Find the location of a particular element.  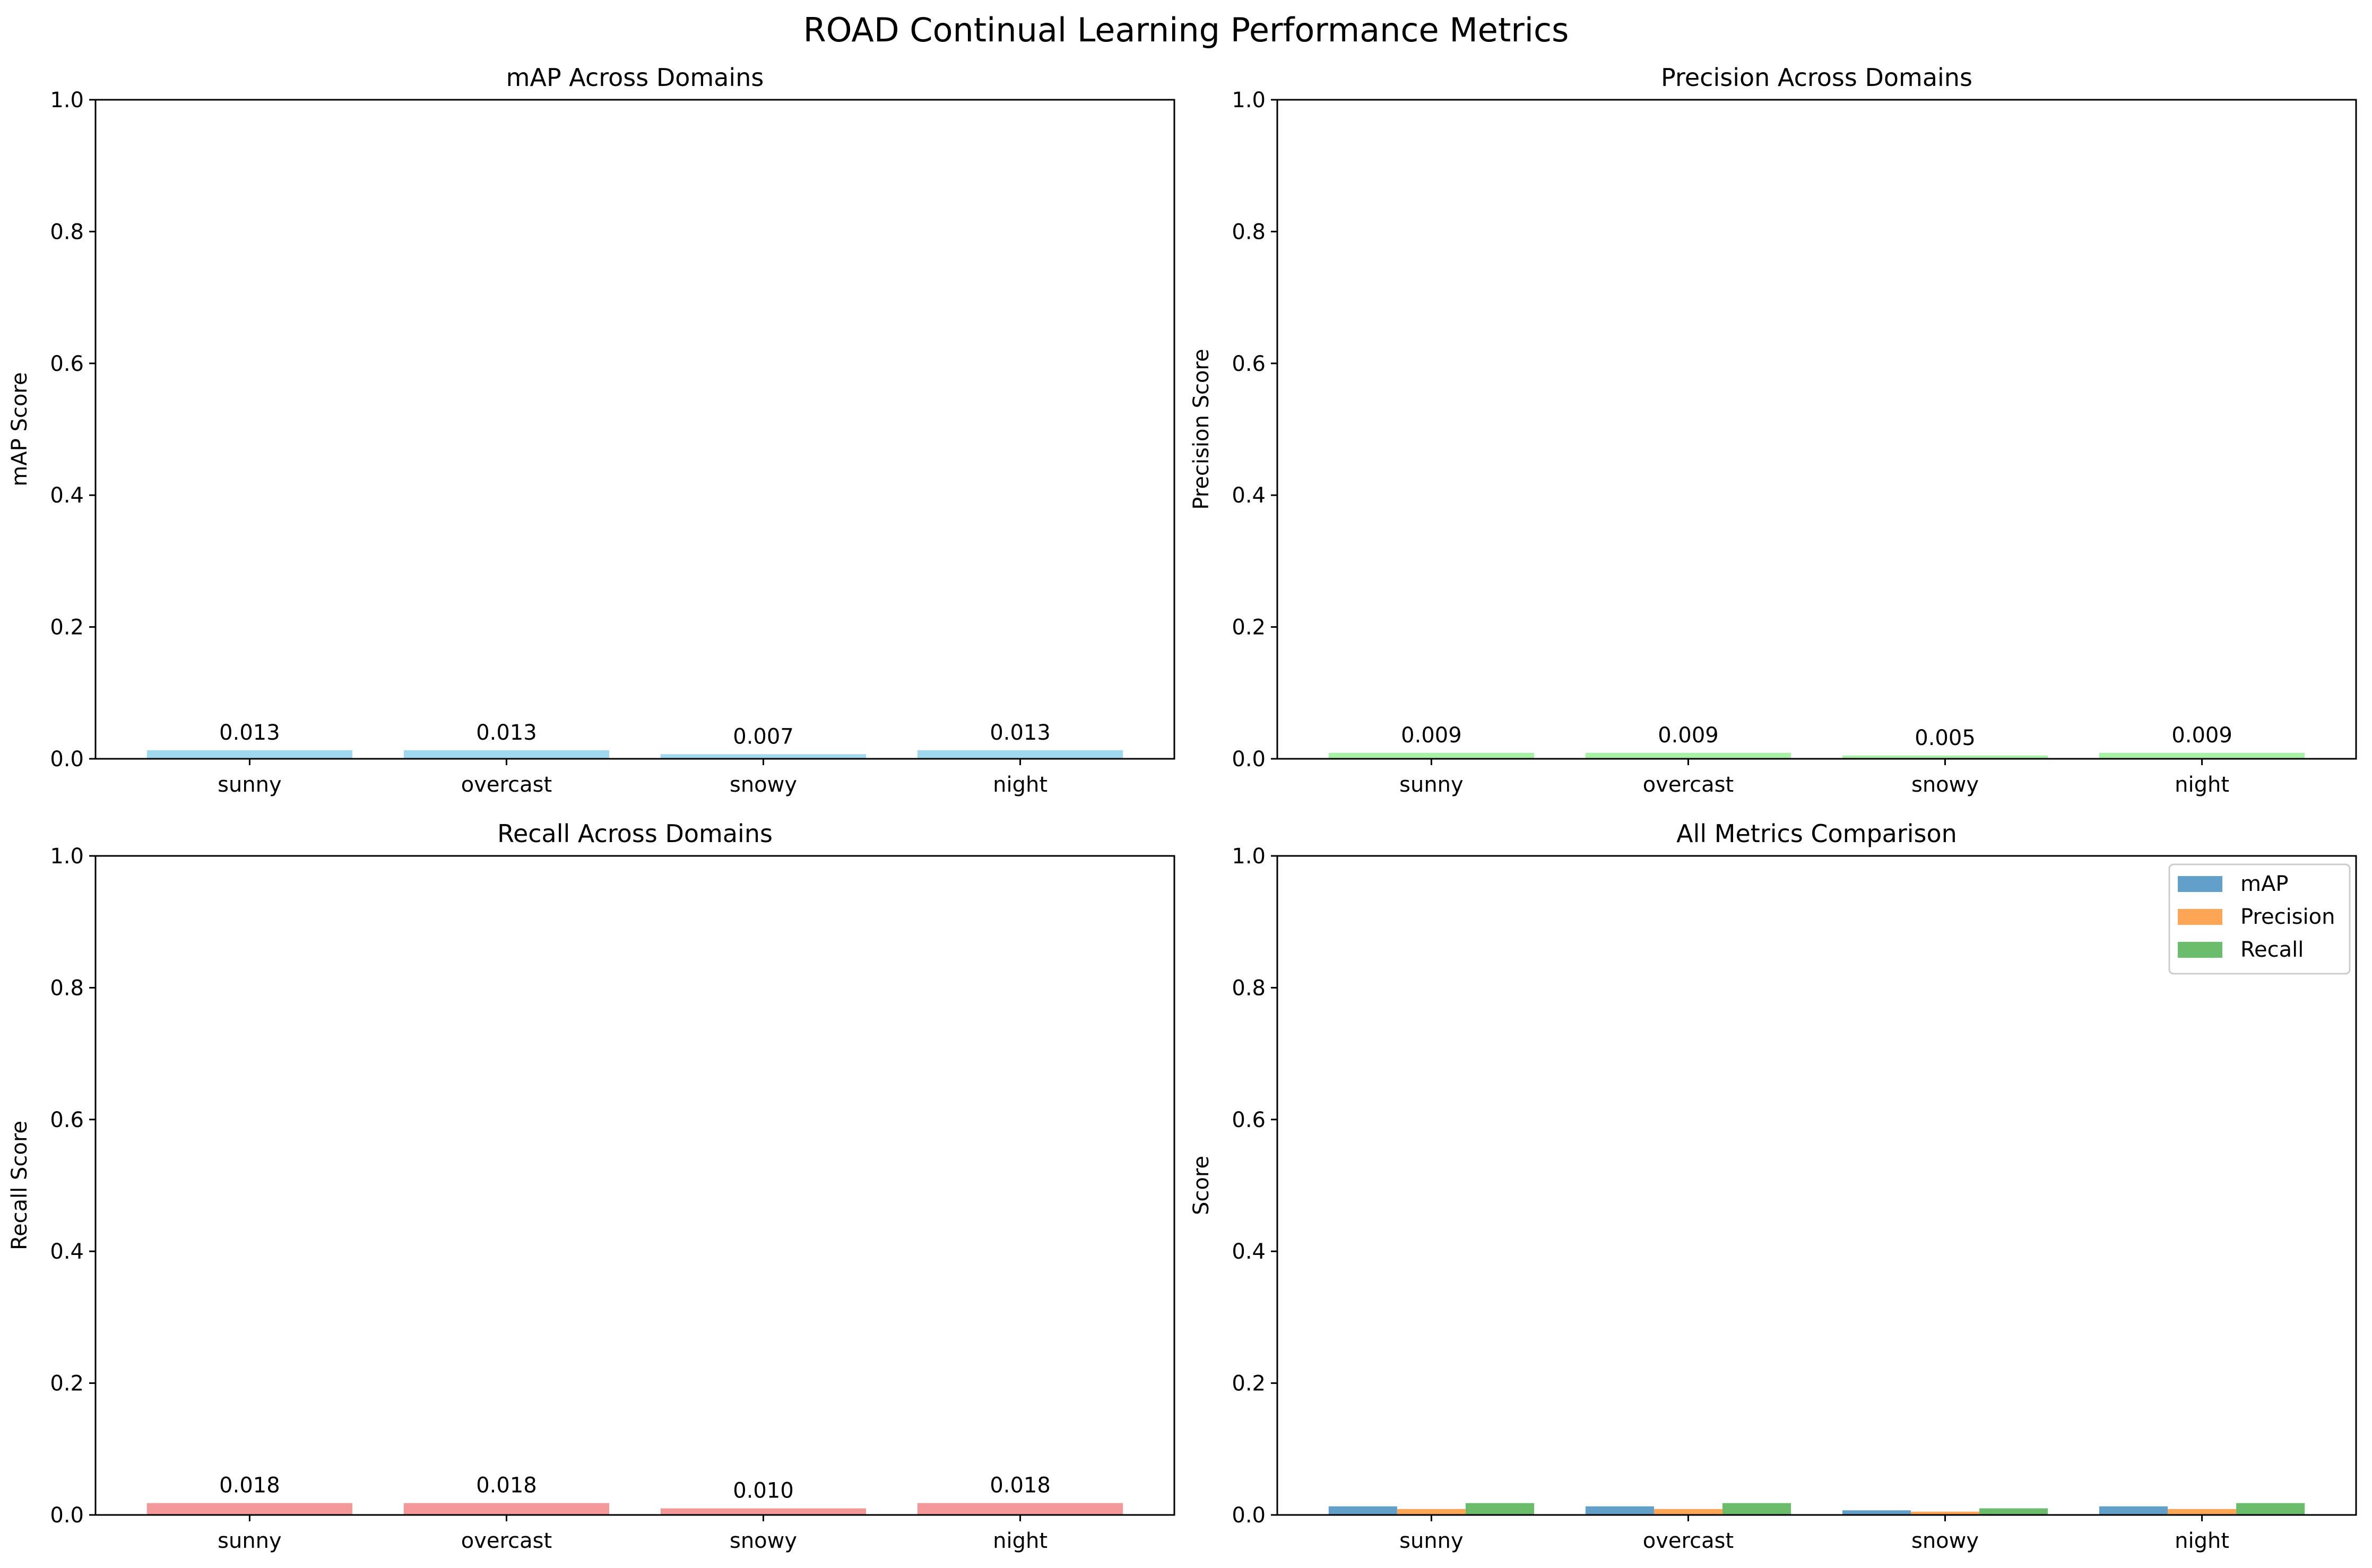

chart-title: mAP Across Domains is located at coordinates (635, 77).